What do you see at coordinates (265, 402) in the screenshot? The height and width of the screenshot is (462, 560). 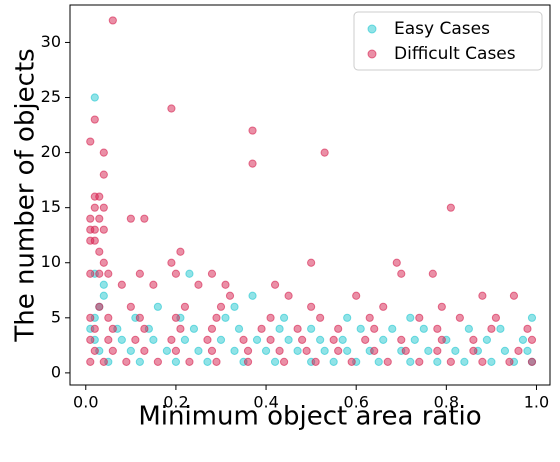 I see `x-tick-label: 0.4` at bounding box center [265, 402].